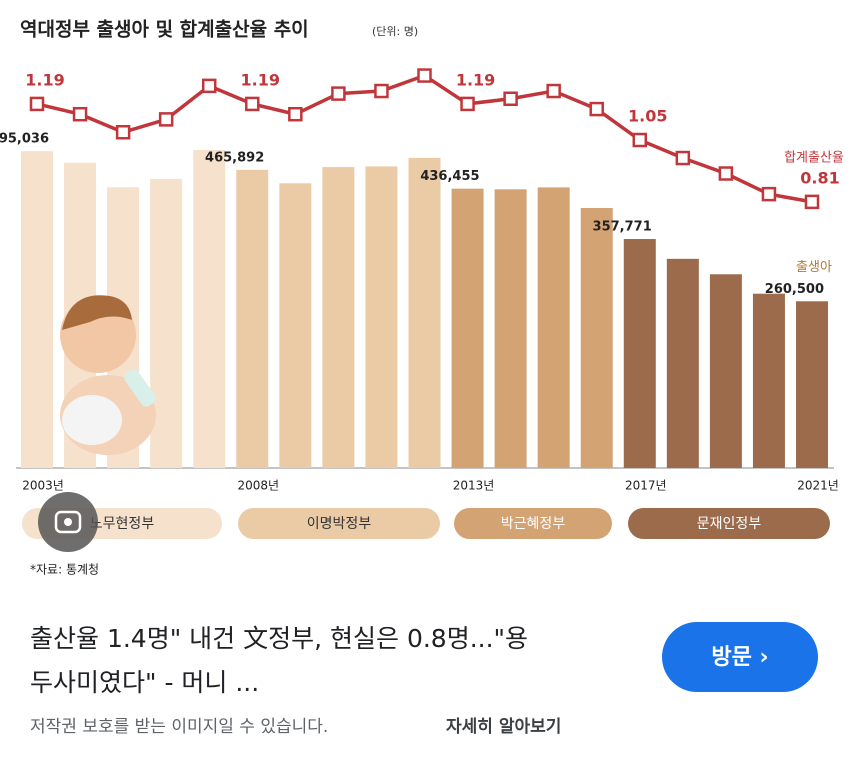 Image resolution: width=850 pixels, height=762 pixels. Describe the element at coordinates (449, 176) in the screenshot. I see `bar-value-label: 436,455` at that location.